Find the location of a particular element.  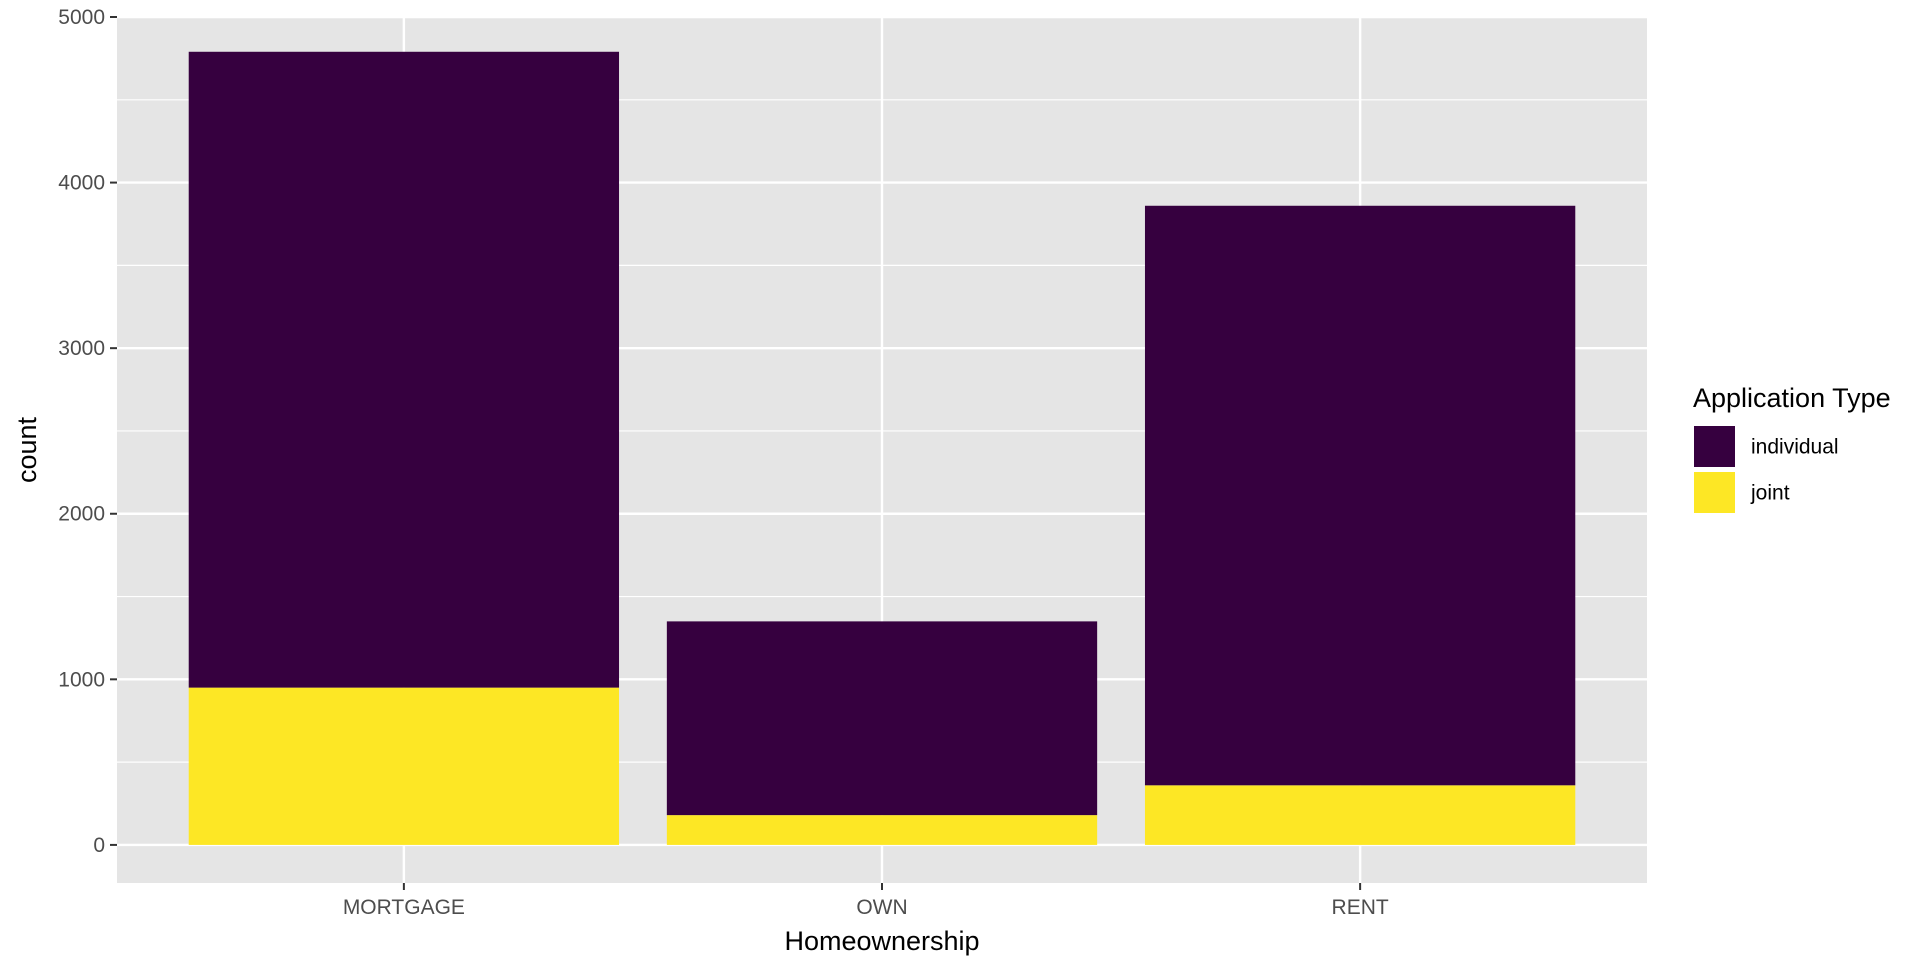

legend: Application Type individual joint is located at coordinates (1791, 449).